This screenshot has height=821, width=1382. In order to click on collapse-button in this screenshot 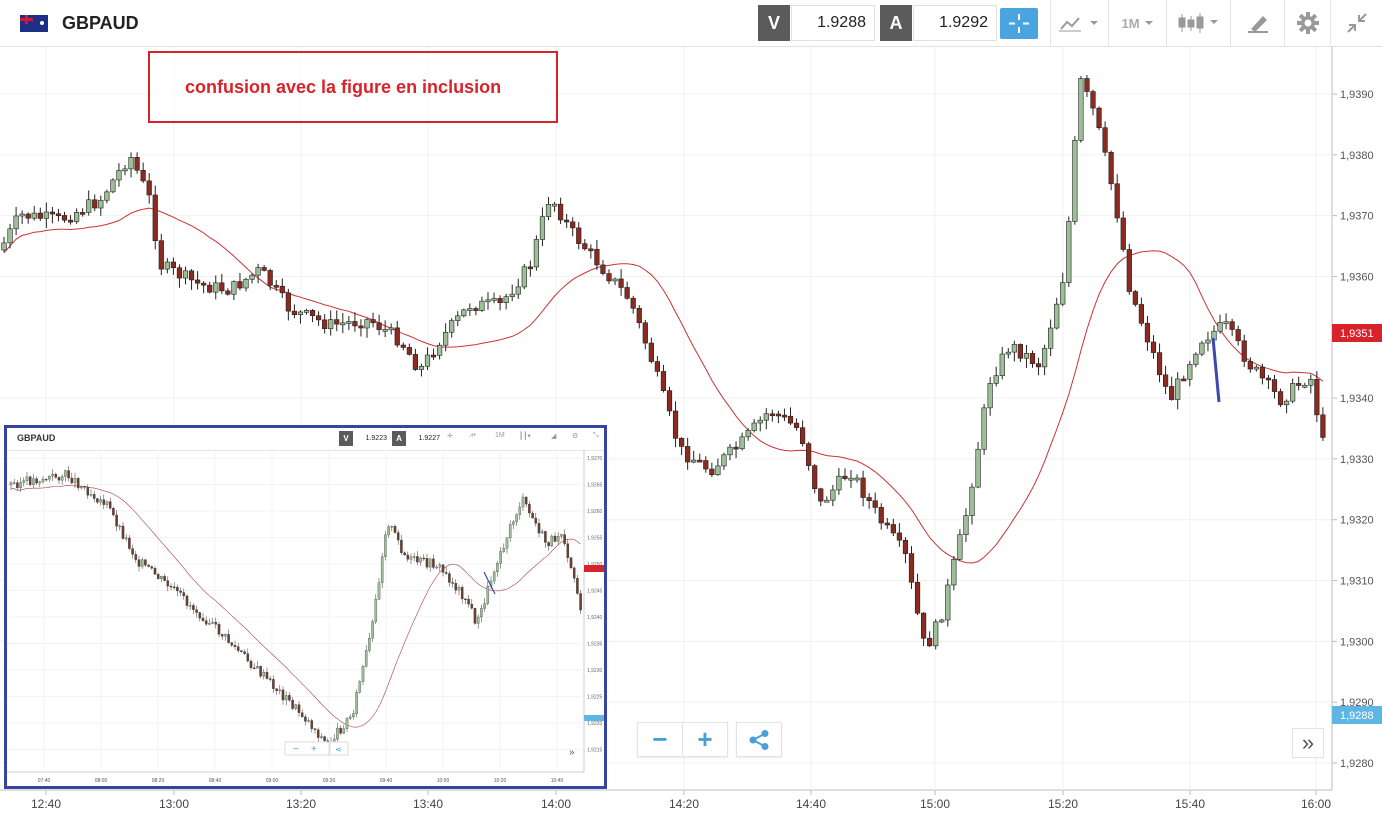, I will do `click(1356, 23)`.